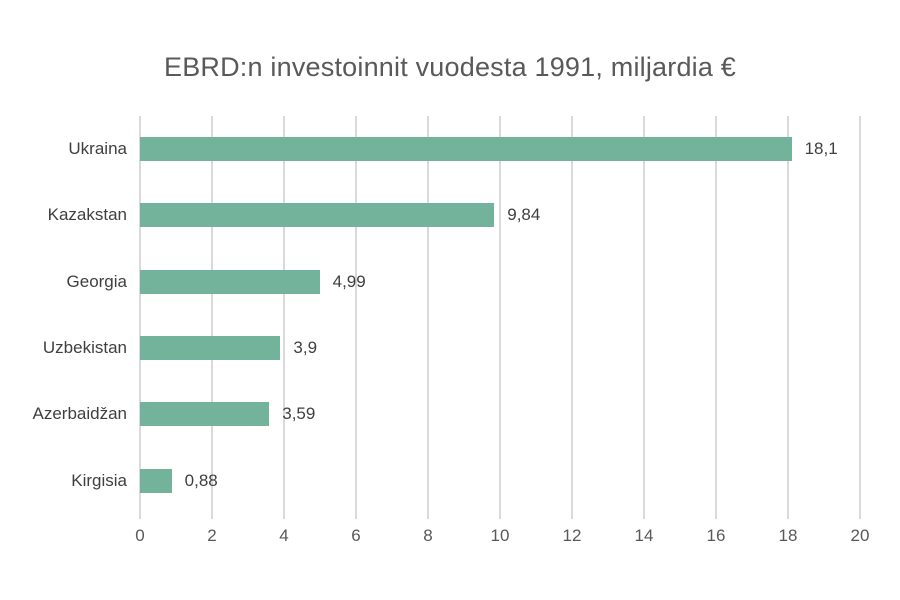 The width and height of the screenshot is (900, 600). What do you see at coordinates (87, 215) in the screenshot?
I see `category-label: Kazakstan` at bounding box center [87, 215].